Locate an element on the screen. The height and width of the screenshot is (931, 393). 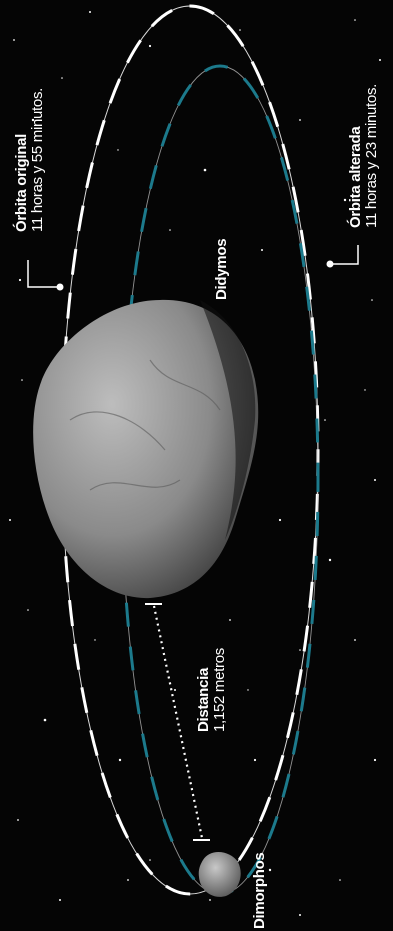
distance-value: 1,152 metros is located at coordinates (219, 690).